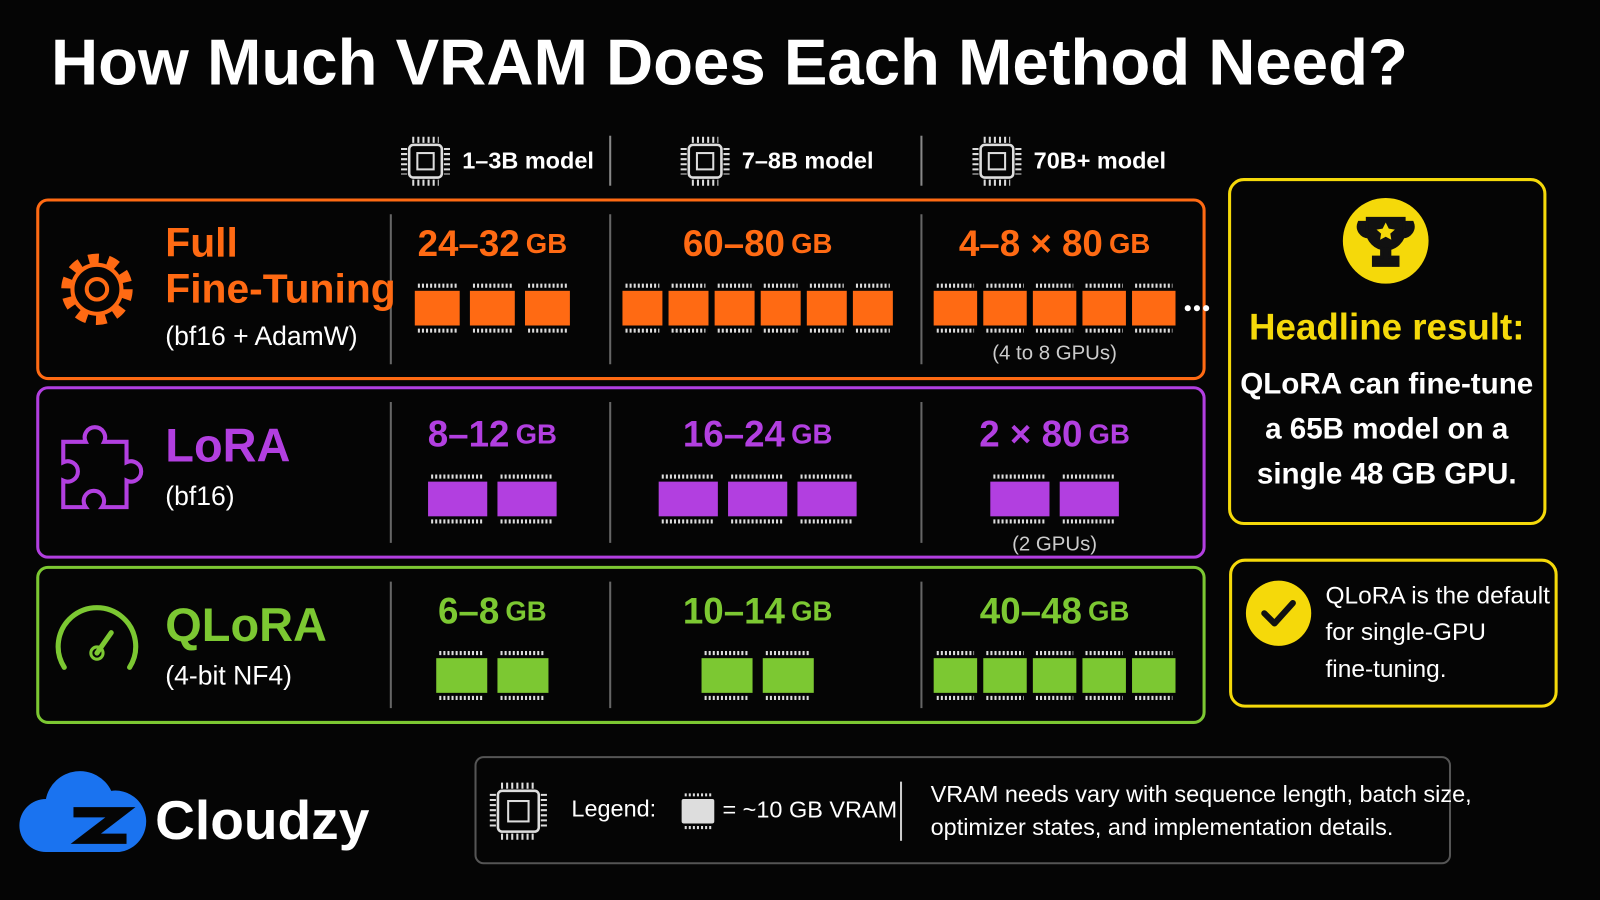 This screenshot has height=900, width=1600. Describe the element at coordinates (698, 811) in the screenshot. I see `legend-chip` at that location.